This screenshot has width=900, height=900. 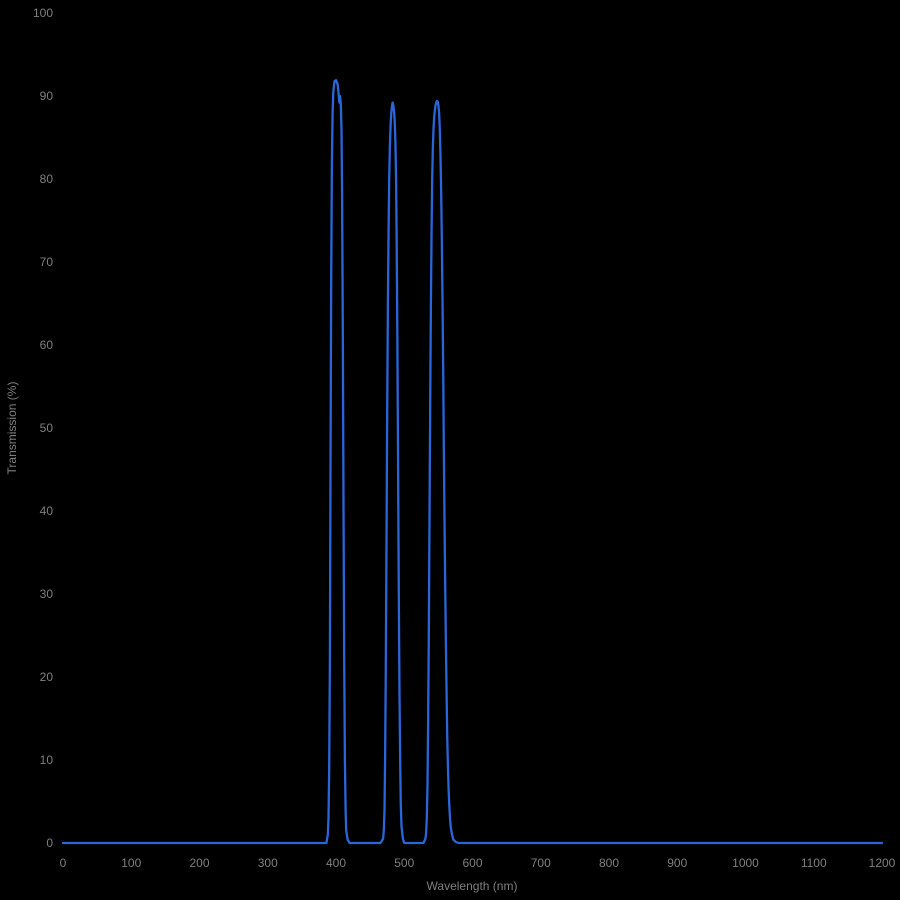 What do you see at coordinates (46, 96) in the screenshot?
I see `y-tick-label: 90` at bounding box center [46, 96].